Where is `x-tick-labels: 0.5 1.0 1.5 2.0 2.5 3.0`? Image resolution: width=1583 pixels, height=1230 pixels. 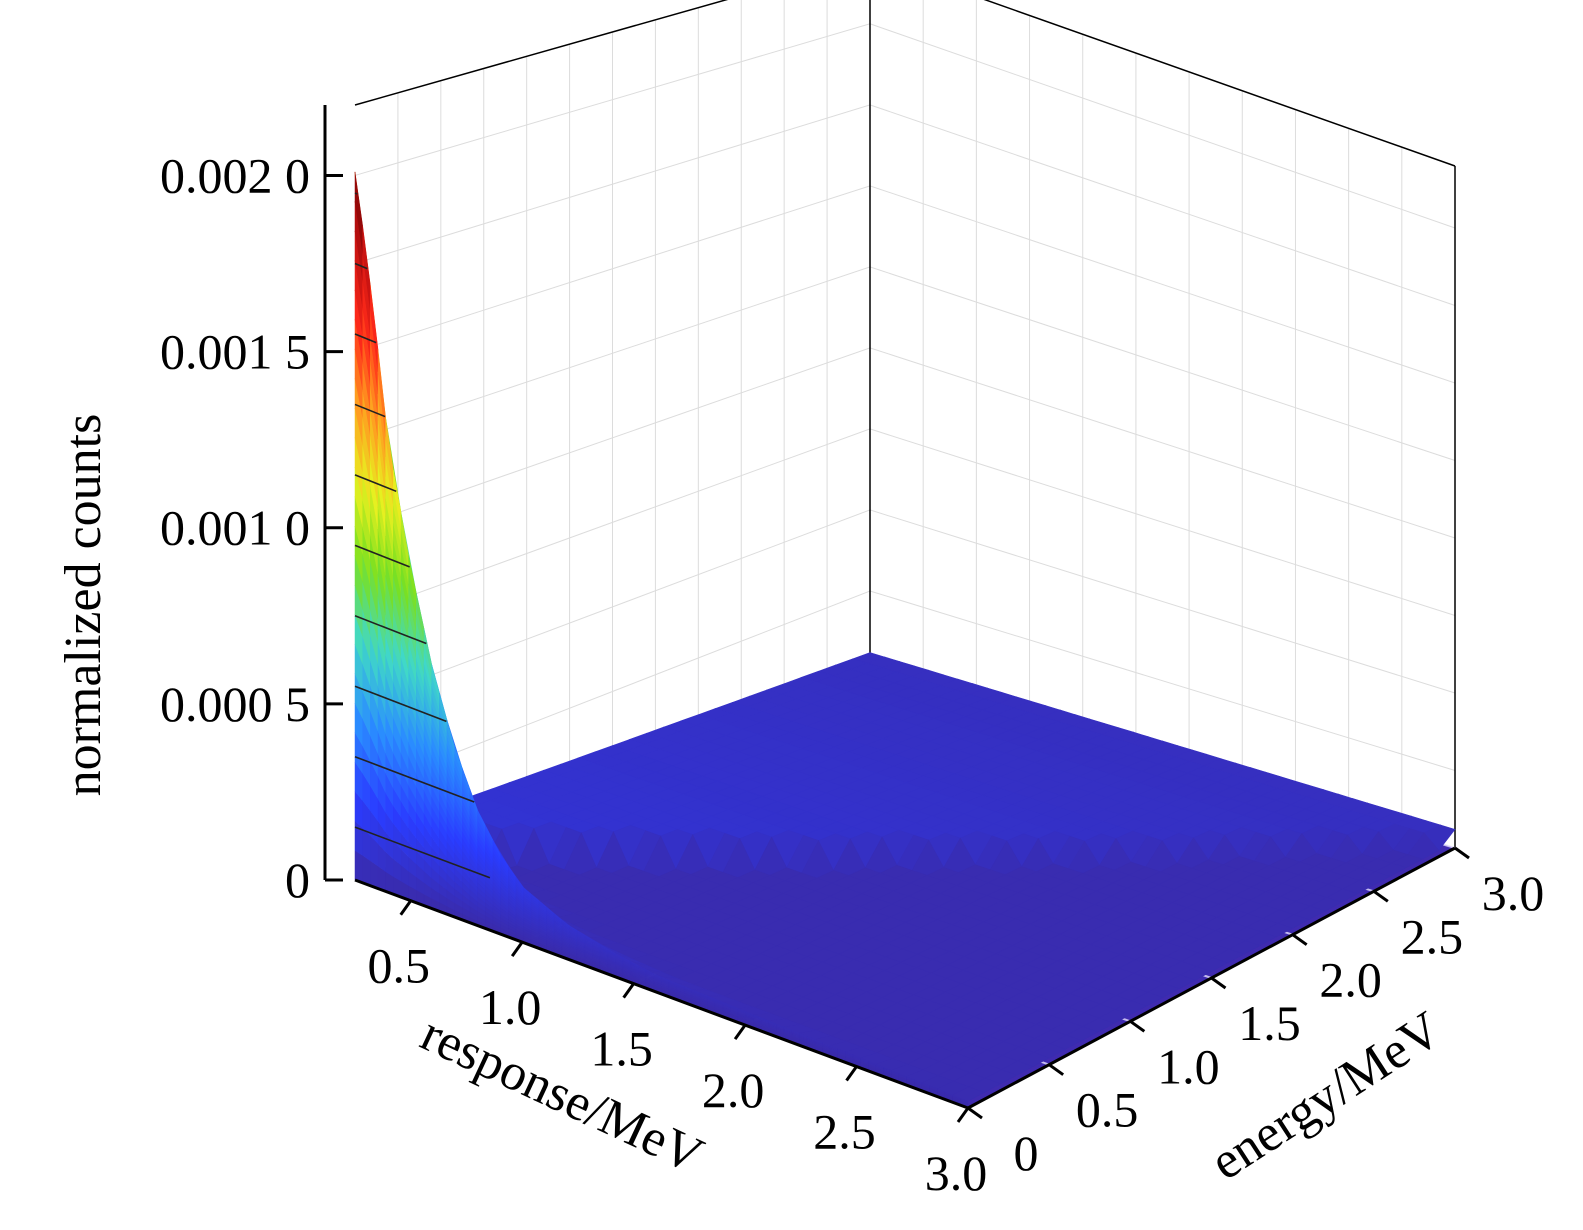
x-tick-labels: 0.5 1.0 1.5 2.0 2.5 3.0 is located at coordinates (677, 1069).